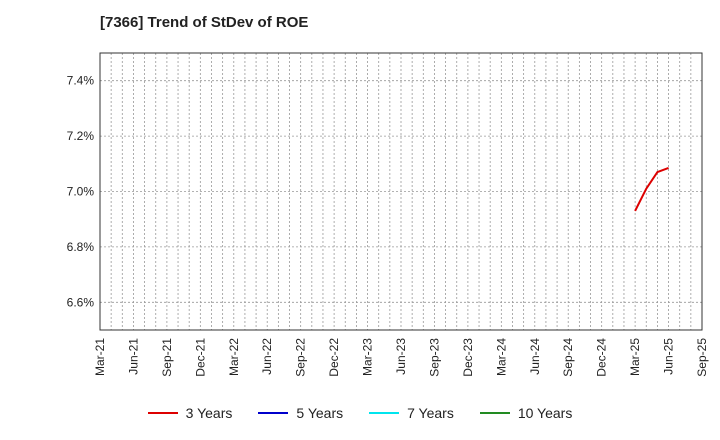  Describe the element at coordinates (81, 302) in the screenshot. I see `y-tick-label: 6.6%` at that location.